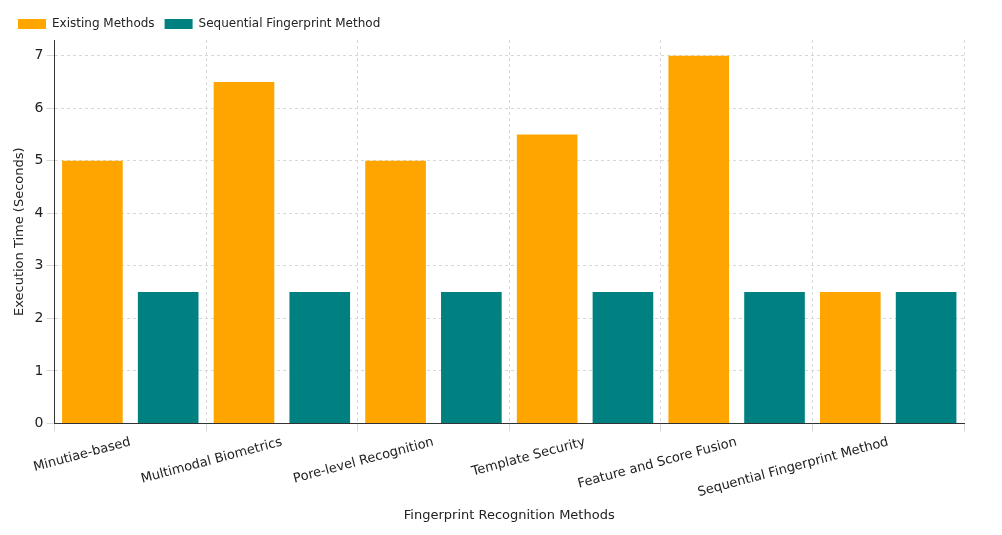 The image size is (1002, 535). I want to click on x-axis-title: Fingerprint Recognition Methods, so click(509, 514).